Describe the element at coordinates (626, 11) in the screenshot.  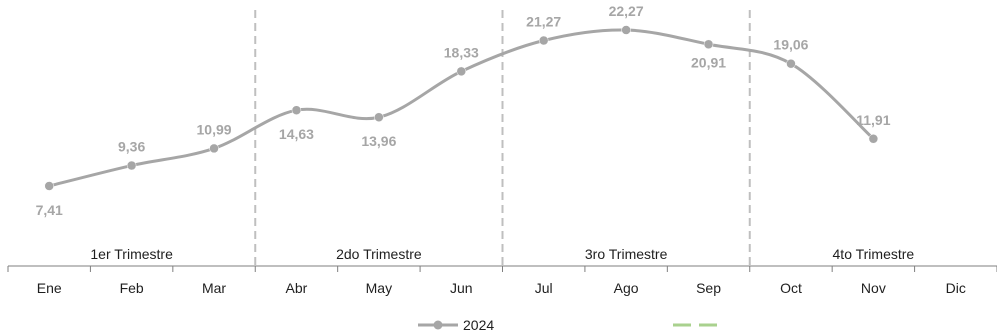
I see `data-label: 22,27` at that location.